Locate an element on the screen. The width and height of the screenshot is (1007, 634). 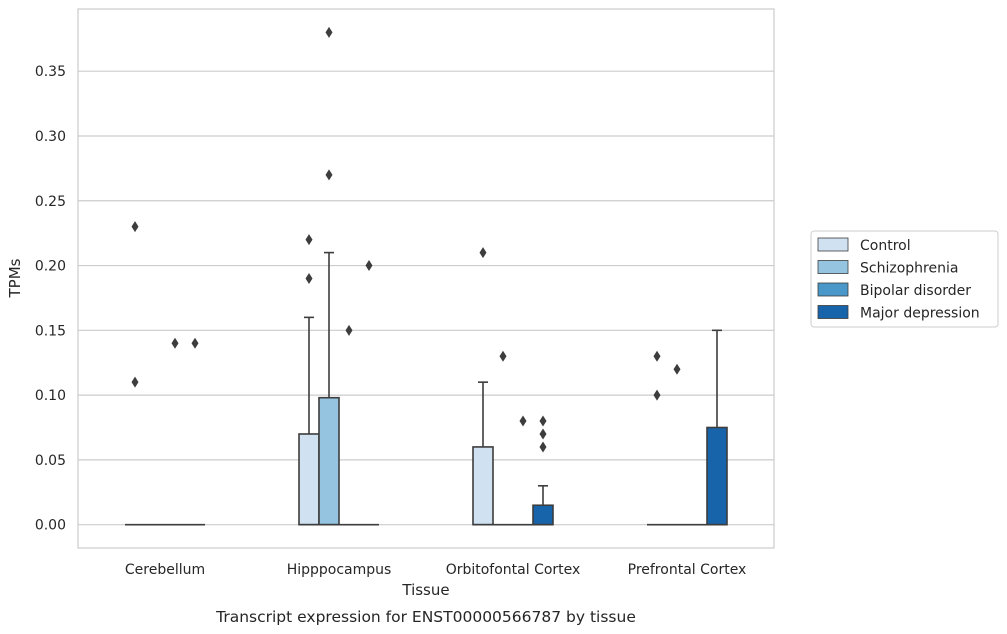
legend-frame is located at coordinates (904, 279).